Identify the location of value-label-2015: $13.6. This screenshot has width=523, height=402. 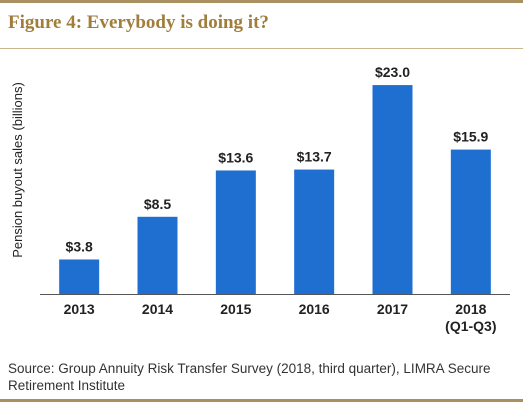
(235, 157).